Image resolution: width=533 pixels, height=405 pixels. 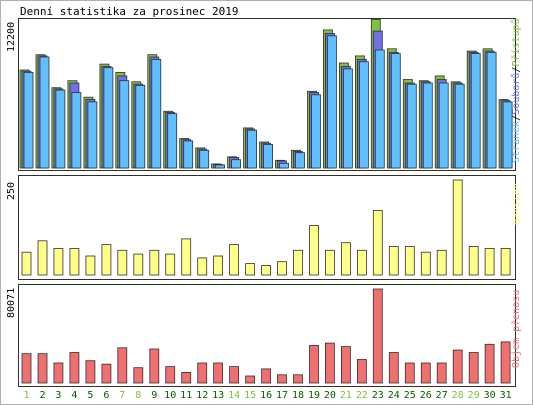 I want to click on x-tick-label: 26, so click(x=426, y=395).